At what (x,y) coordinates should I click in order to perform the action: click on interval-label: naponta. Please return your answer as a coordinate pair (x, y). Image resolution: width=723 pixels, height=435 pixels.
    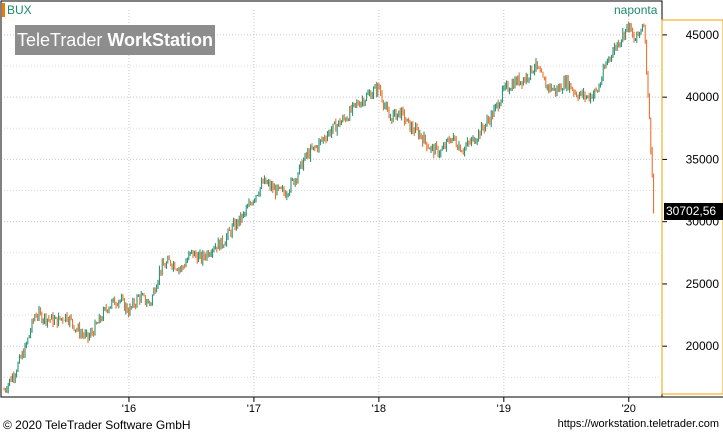
    Looking at the image, I should click on (636, 10).